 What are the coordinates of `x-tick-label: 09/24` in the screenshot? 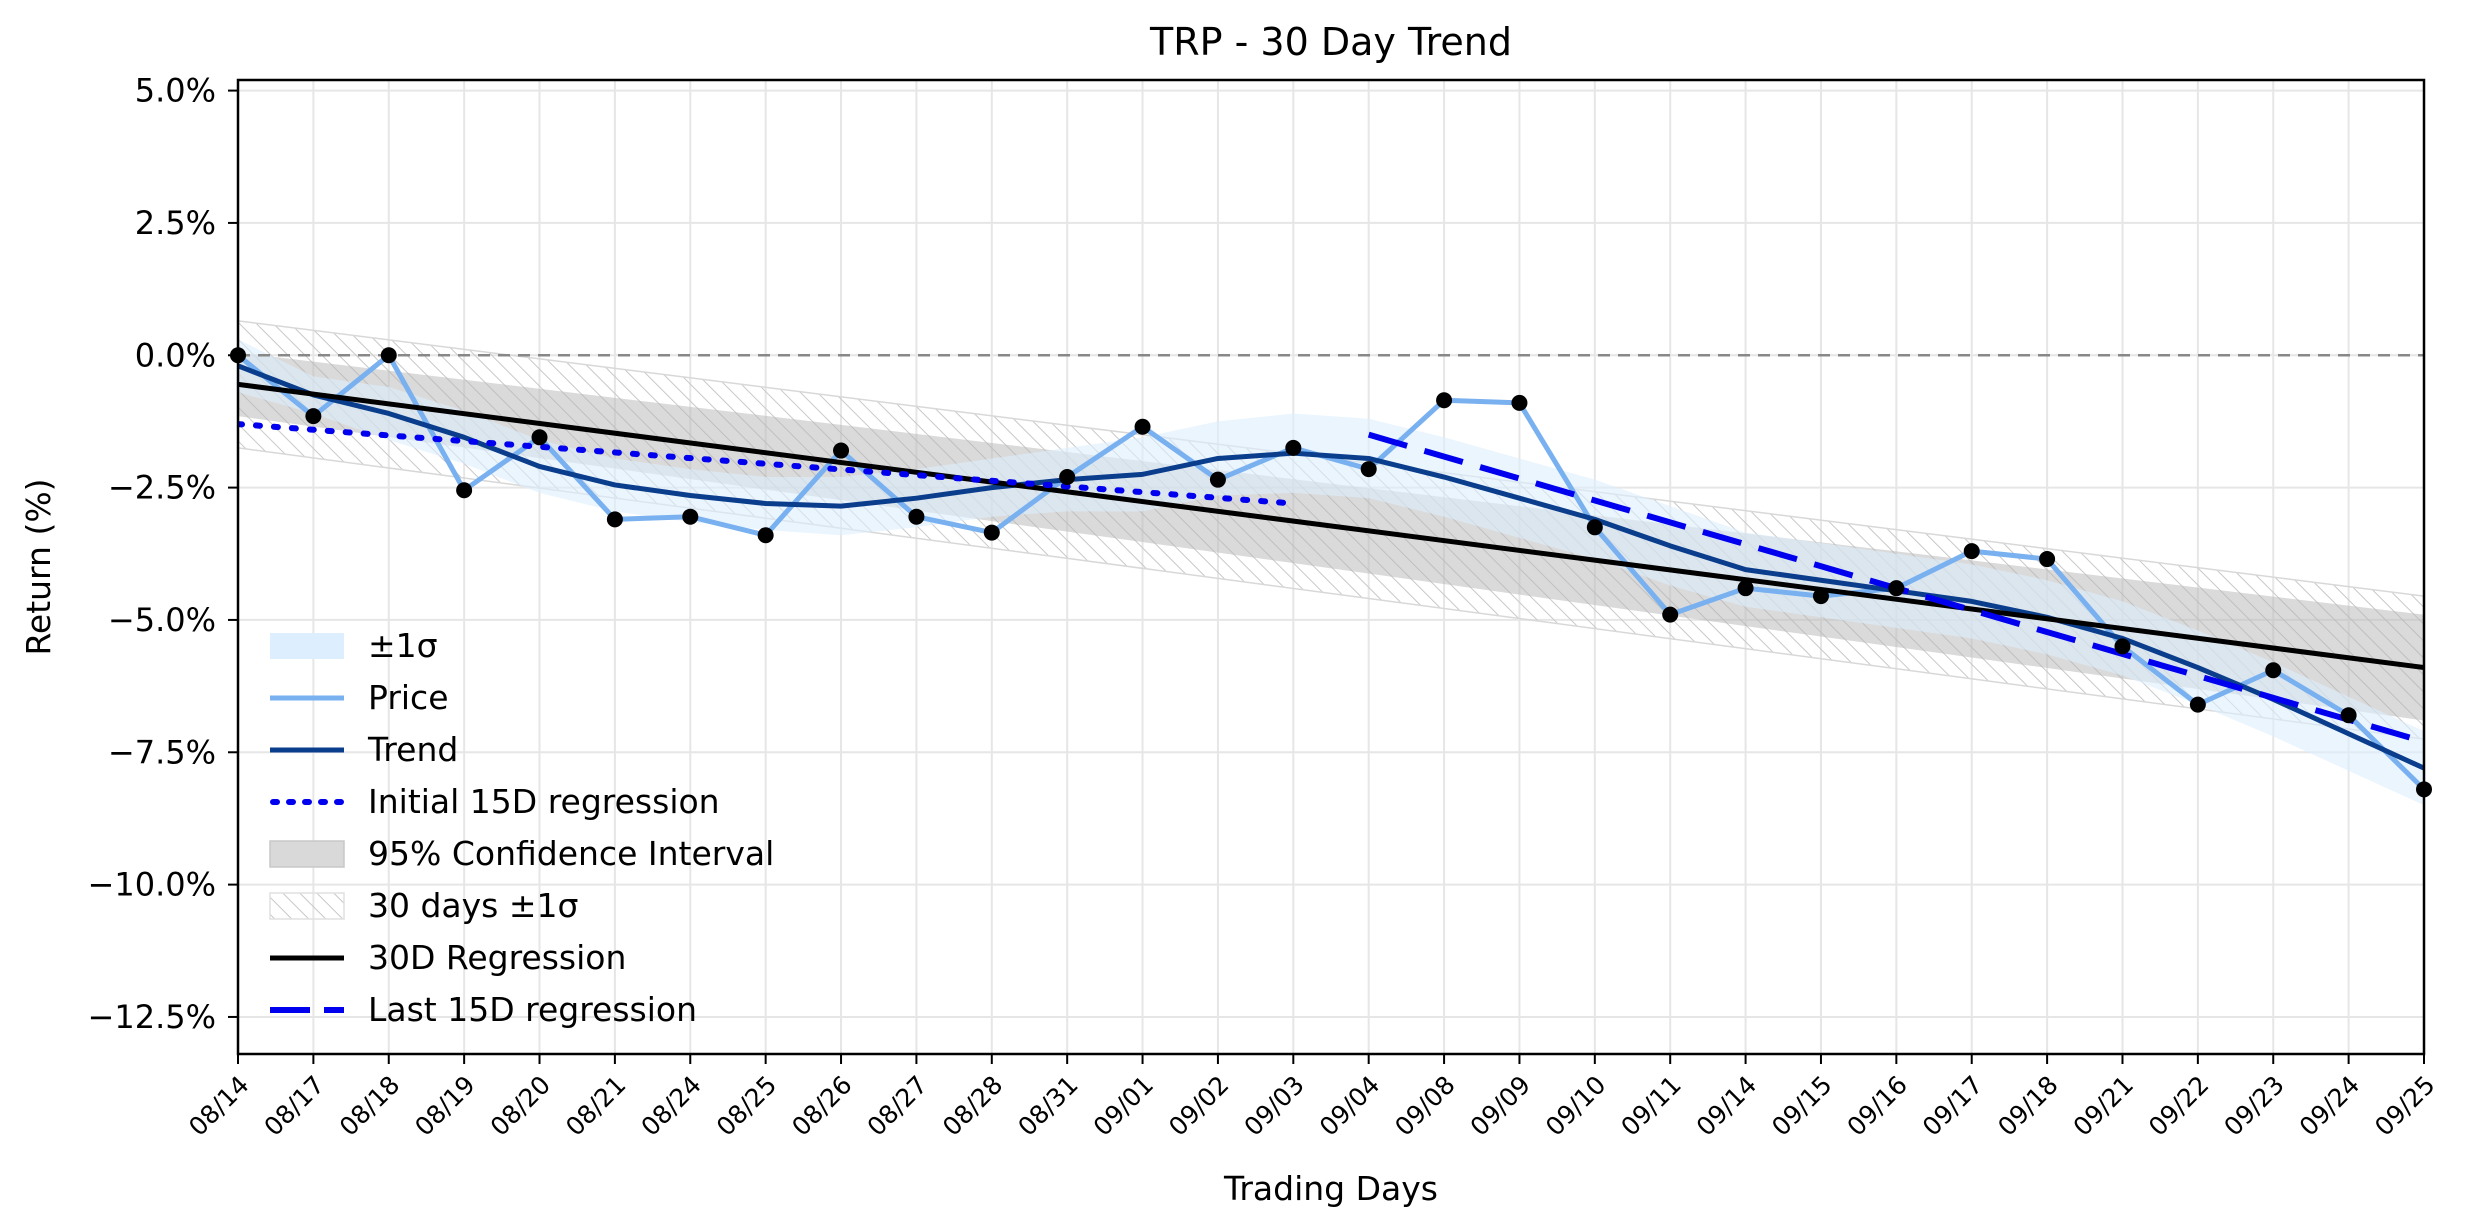 It's located at (2329, 1105).